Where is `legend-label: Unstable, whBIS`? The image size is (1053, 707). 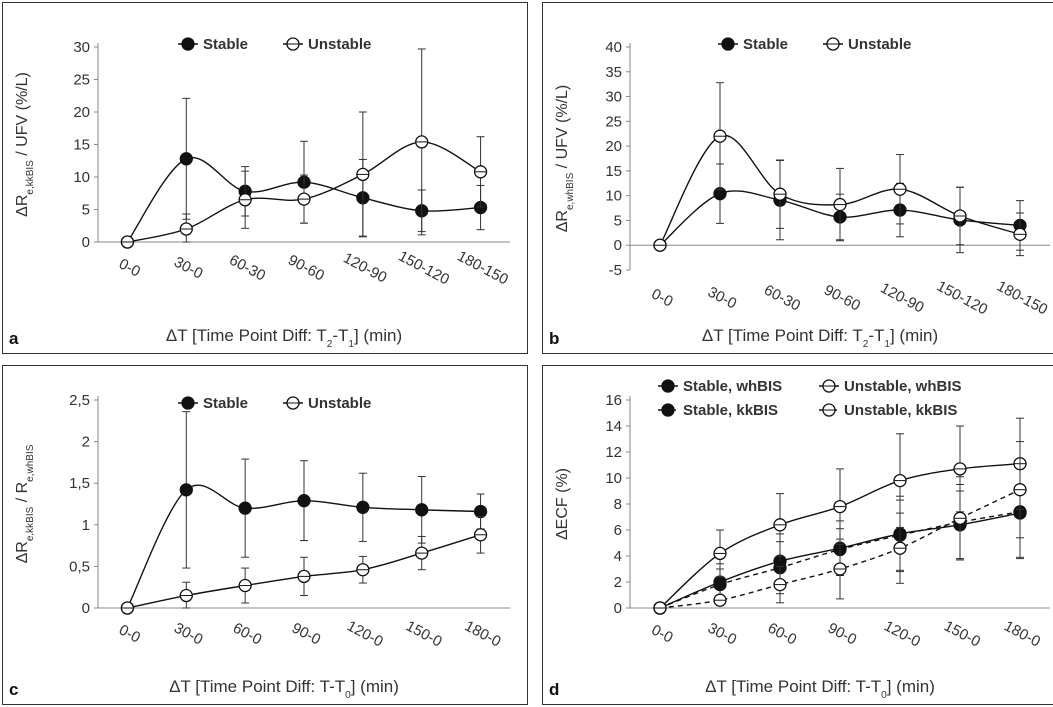 legend-label: Unstable, whBIS is located at coordinates (903, 386).